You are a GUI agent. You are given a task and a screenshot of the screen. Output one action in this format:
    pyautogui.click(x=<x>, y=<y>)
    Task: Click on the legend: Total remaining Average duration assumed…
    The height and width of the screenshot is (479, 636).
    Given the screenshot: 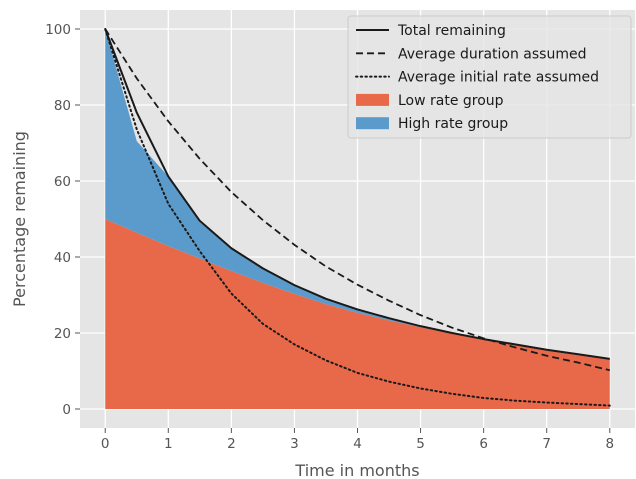 What is the action you would take?
    pyautogui.click(x=489, y=77)
    